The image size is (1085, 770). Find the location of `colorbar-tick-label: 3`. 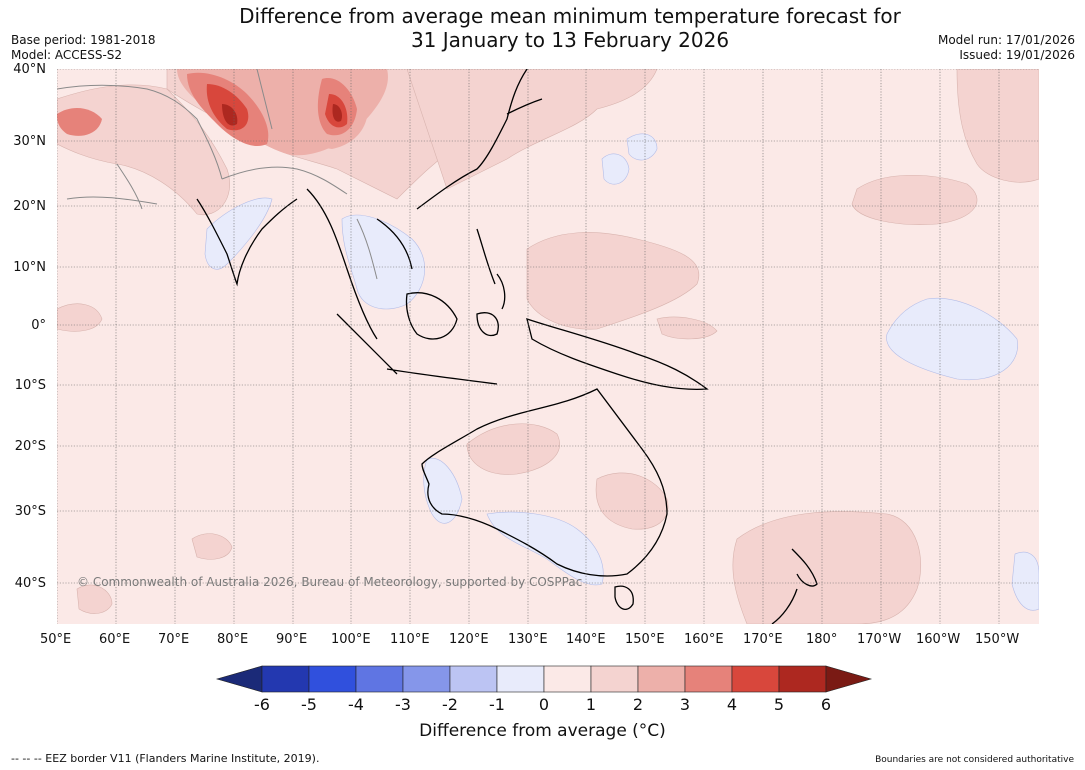

colorbar-tick-label: 3 is located at coordinates (685, 704).